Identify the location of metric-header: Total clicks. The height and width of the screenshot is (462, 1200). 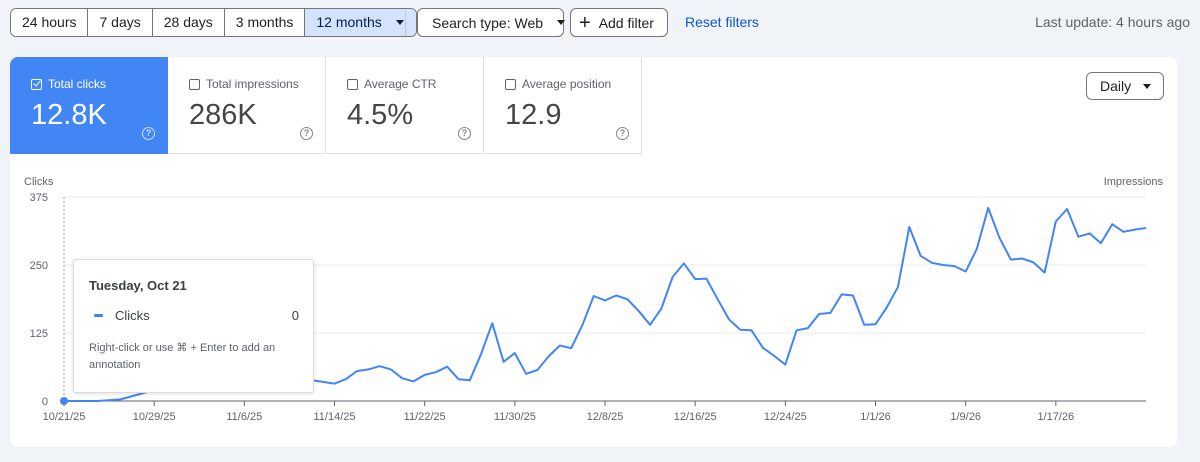
(68, 84).